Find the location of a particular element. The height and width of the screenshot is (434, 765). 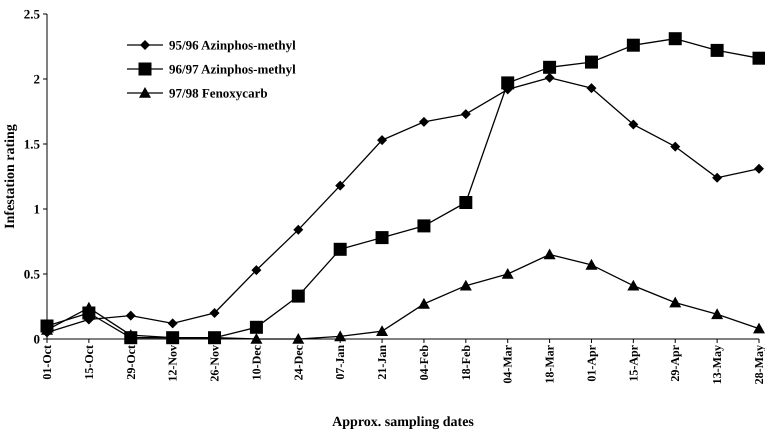

legend-label: 95/96 Azinphos-methyl is located at coordinates (232, 45).